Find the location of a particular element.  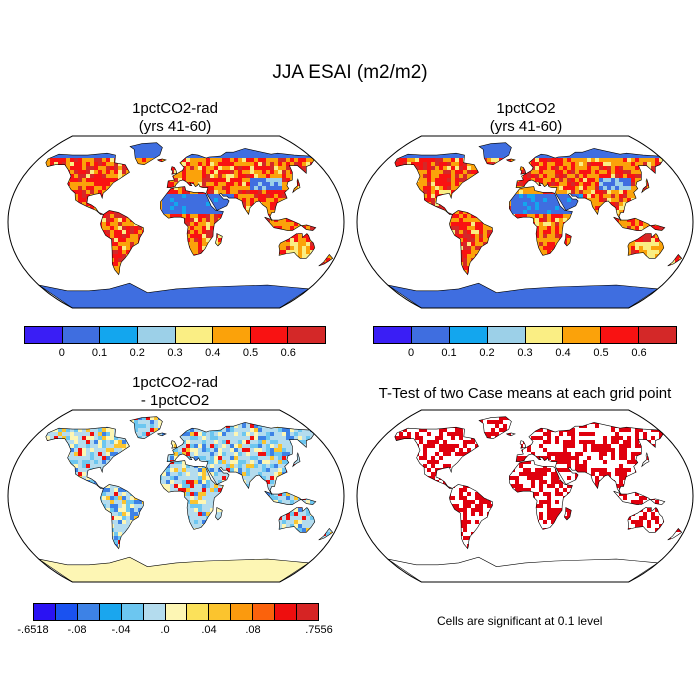

coastline-antarctica is located at coordinates (174, 295).